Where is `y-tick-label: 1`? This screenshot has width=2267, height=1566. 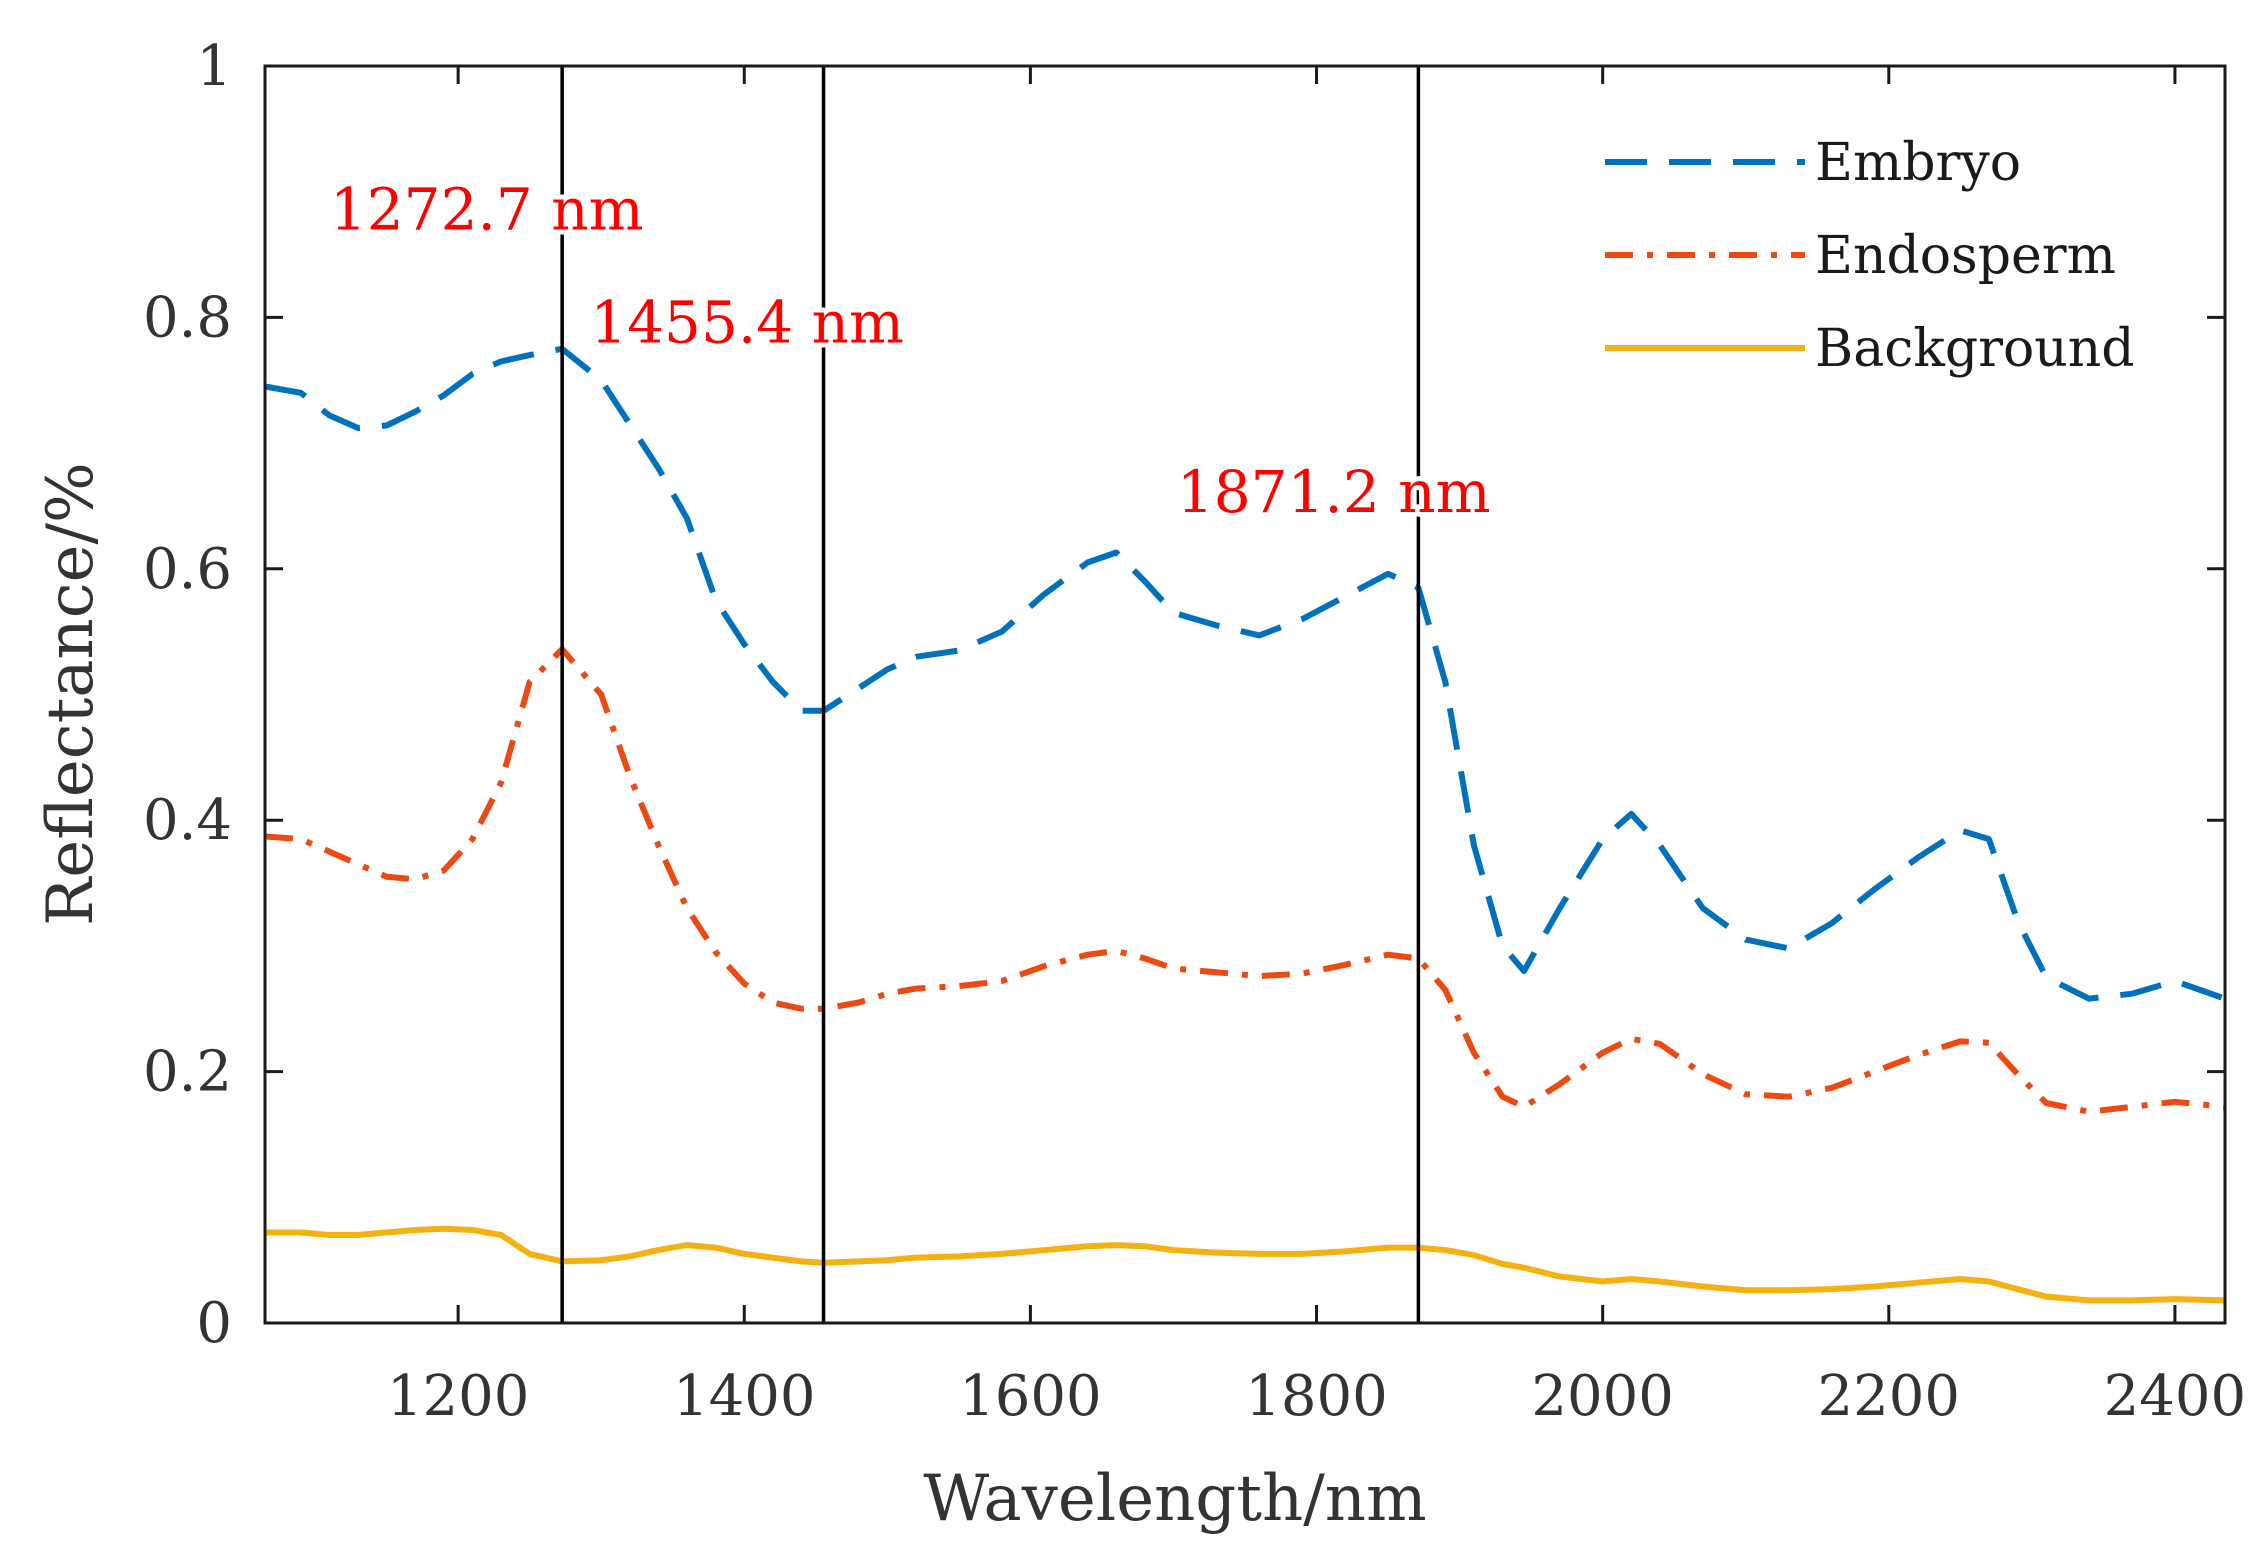 y-tick-label: 1 is located at coordinates (214, 66).